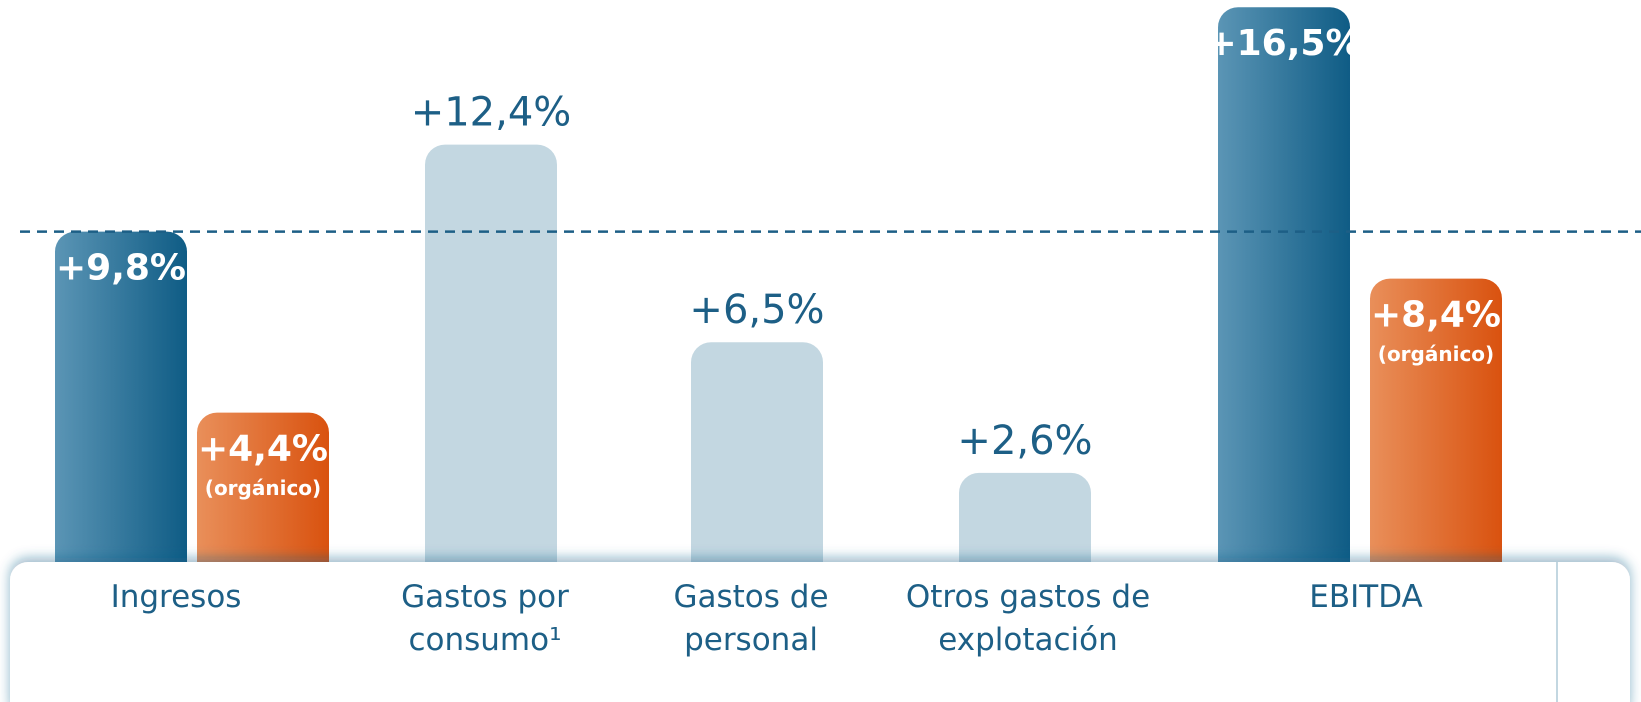 The width and height of the screenshot is (1641, 702). Describe the element at coordinates (1436, 315) in the screenshot. I see `value-label: +8,4%` at that location.